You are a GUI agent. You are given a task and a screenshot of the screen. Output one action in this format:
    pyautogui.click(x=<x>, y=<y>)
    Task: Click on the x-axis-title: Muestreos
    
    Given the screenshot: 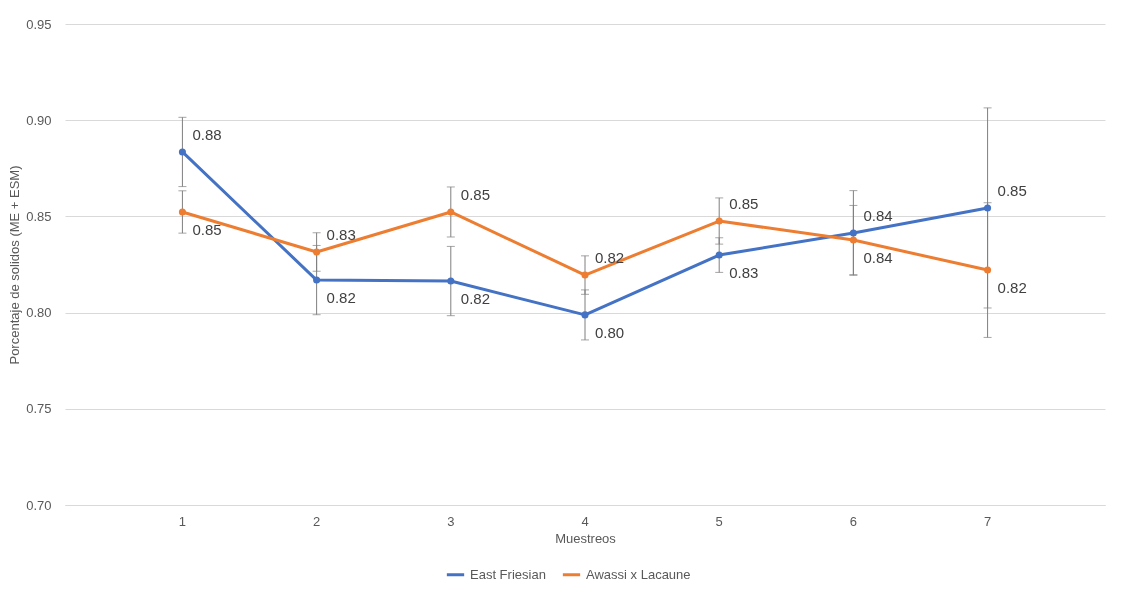 What is the action you would take?
    pyautogui.click(x=586, y=538)
    